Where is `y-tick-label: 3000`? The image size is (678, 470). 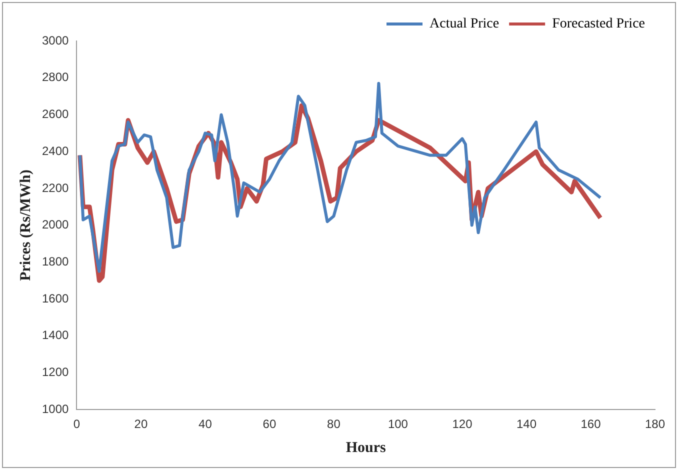
y-tick-label: 3000 is located at coordinates (56, 40).